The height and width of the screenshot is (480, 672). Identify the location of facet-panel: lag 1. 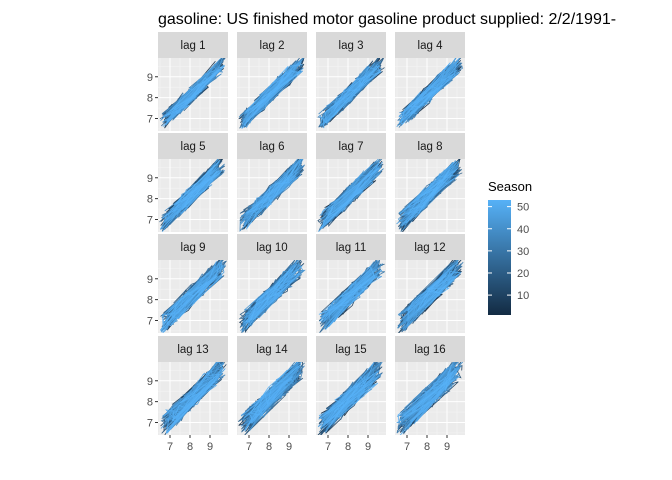
(193, 81).